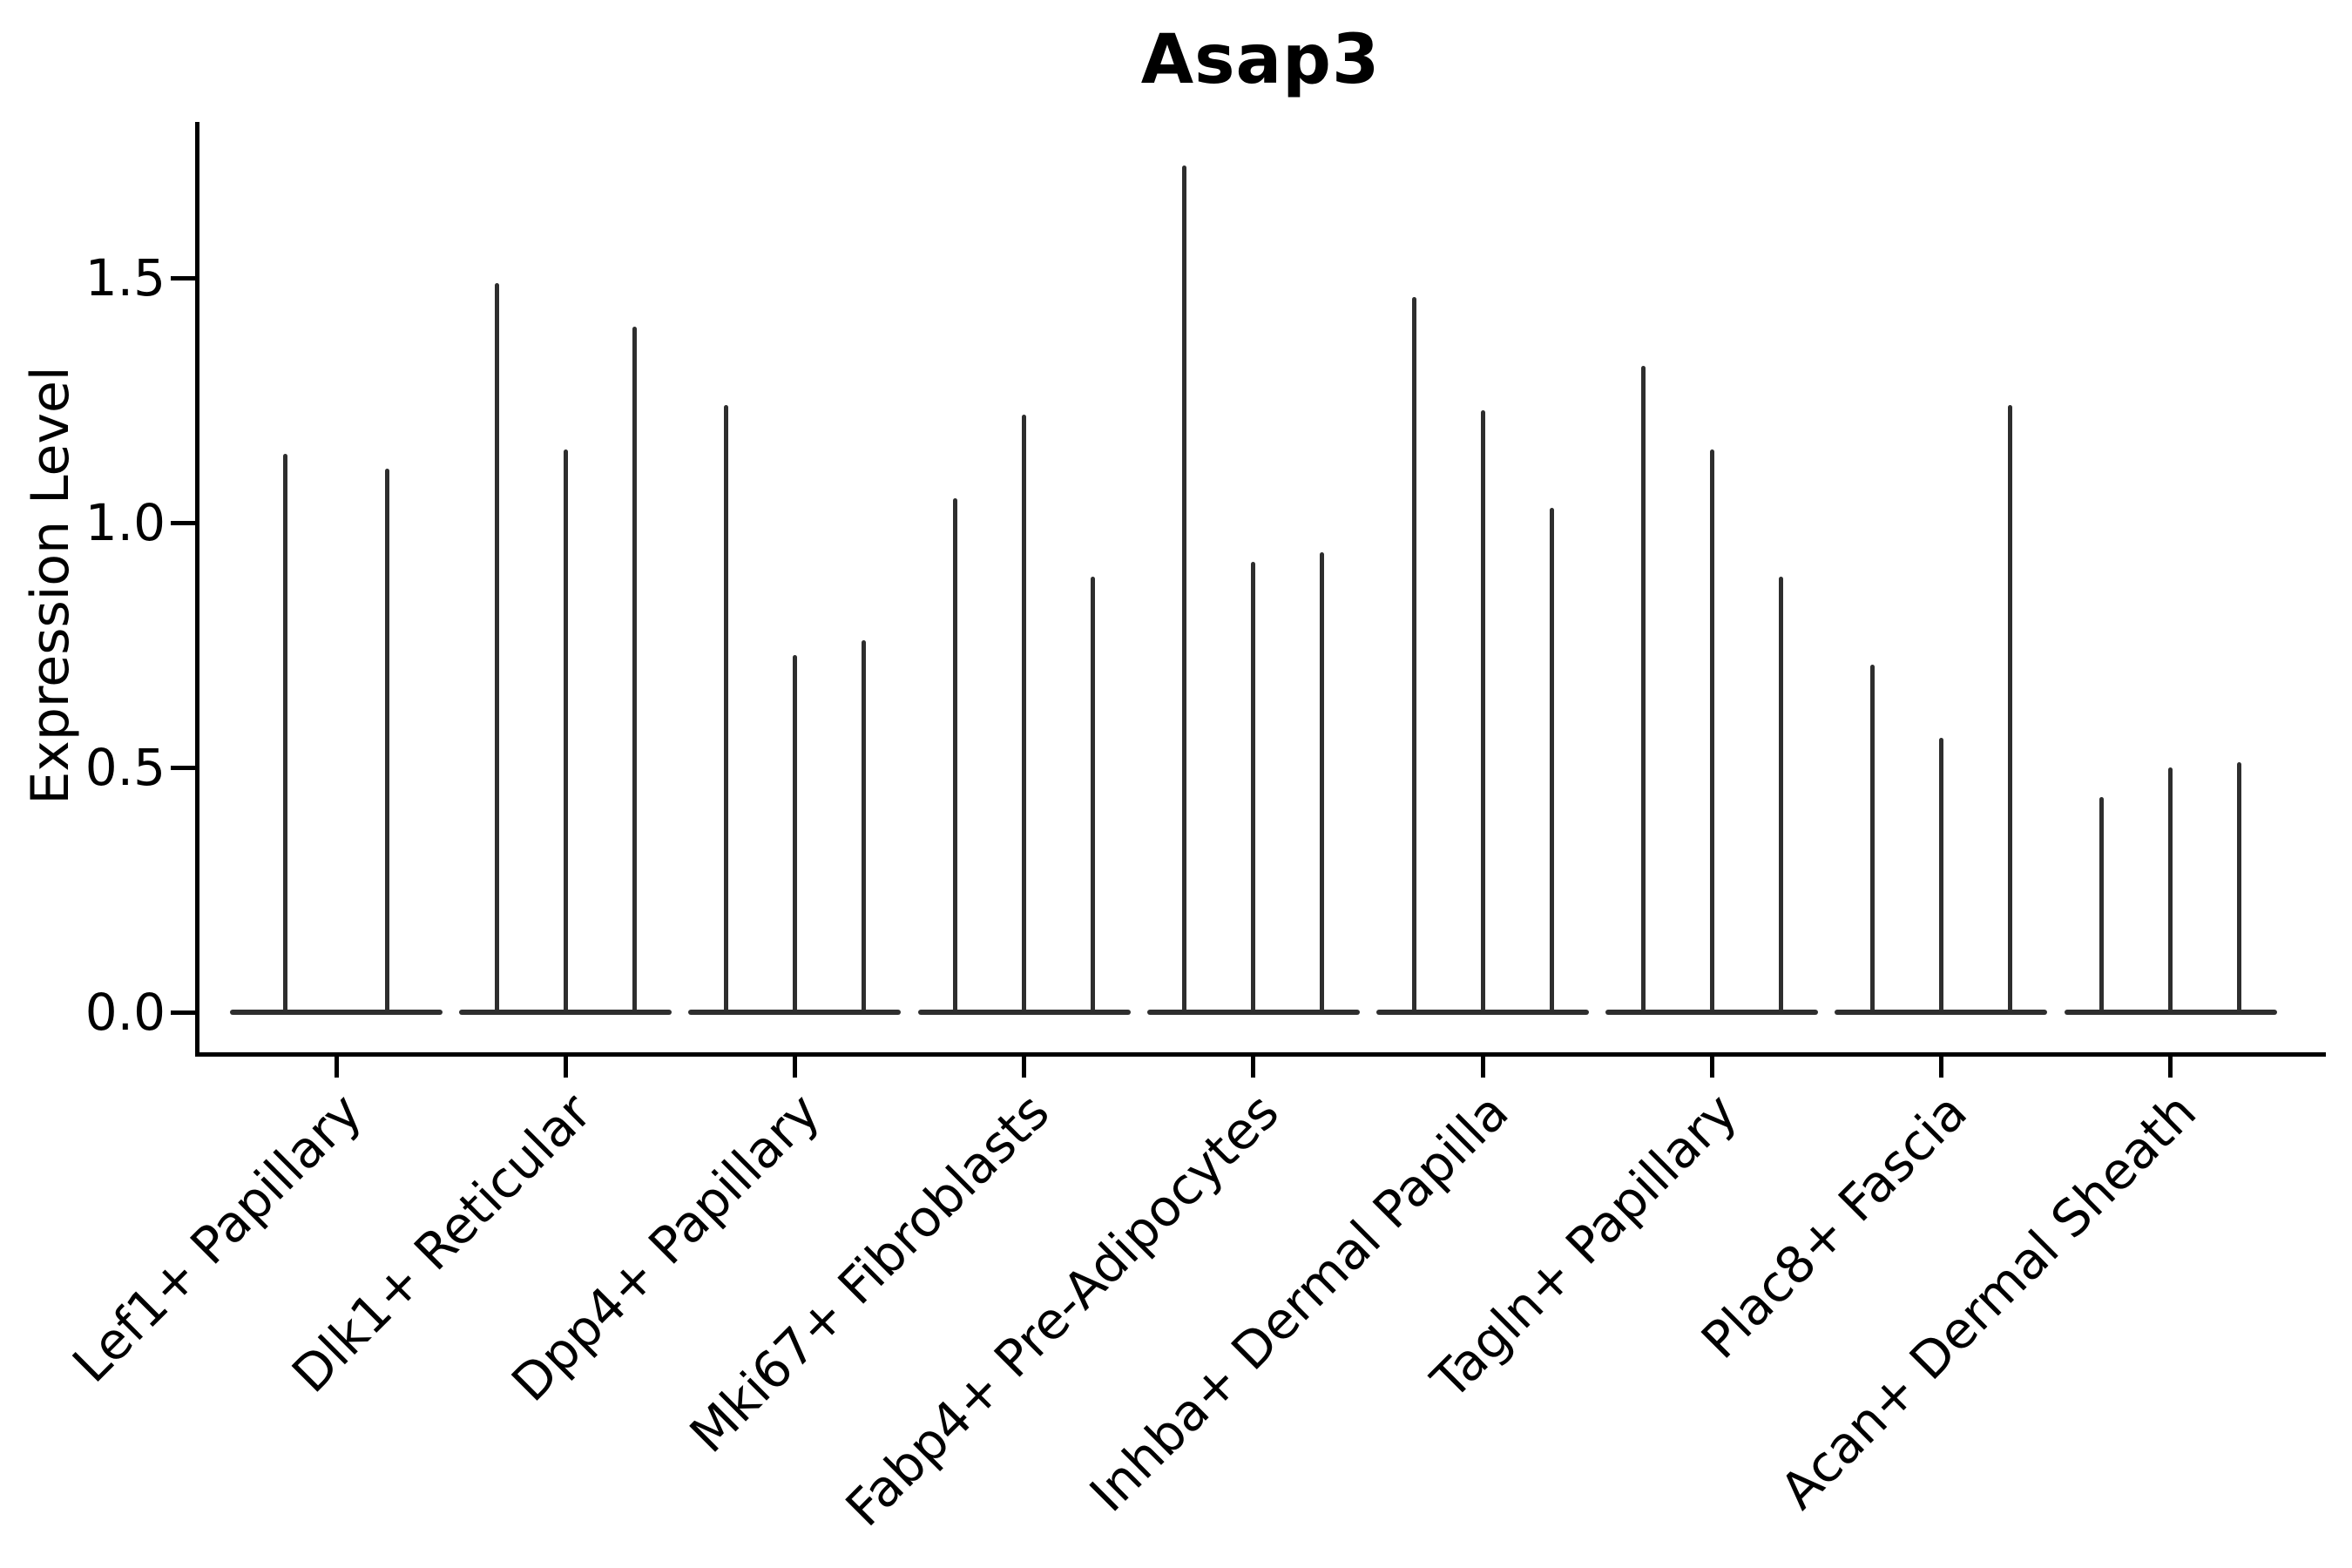 Image resolution: width=2352 pixels, height=1568 pixels. What do you see at coordinates (336, 1013) in the screenshot?
I see `violin-base-smear` at bounding box center [336, 1013].